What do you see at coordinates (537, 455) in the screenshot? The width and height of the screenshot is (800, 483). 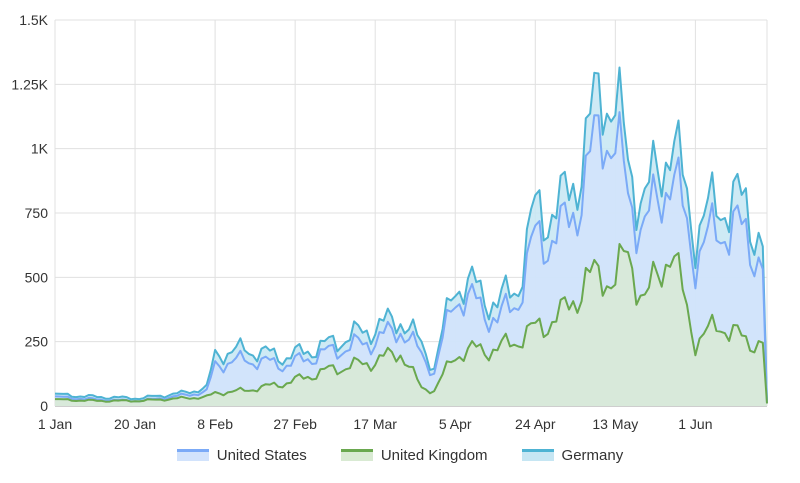 I see `legend-swatch-germany` at bounding box center [537, 455].